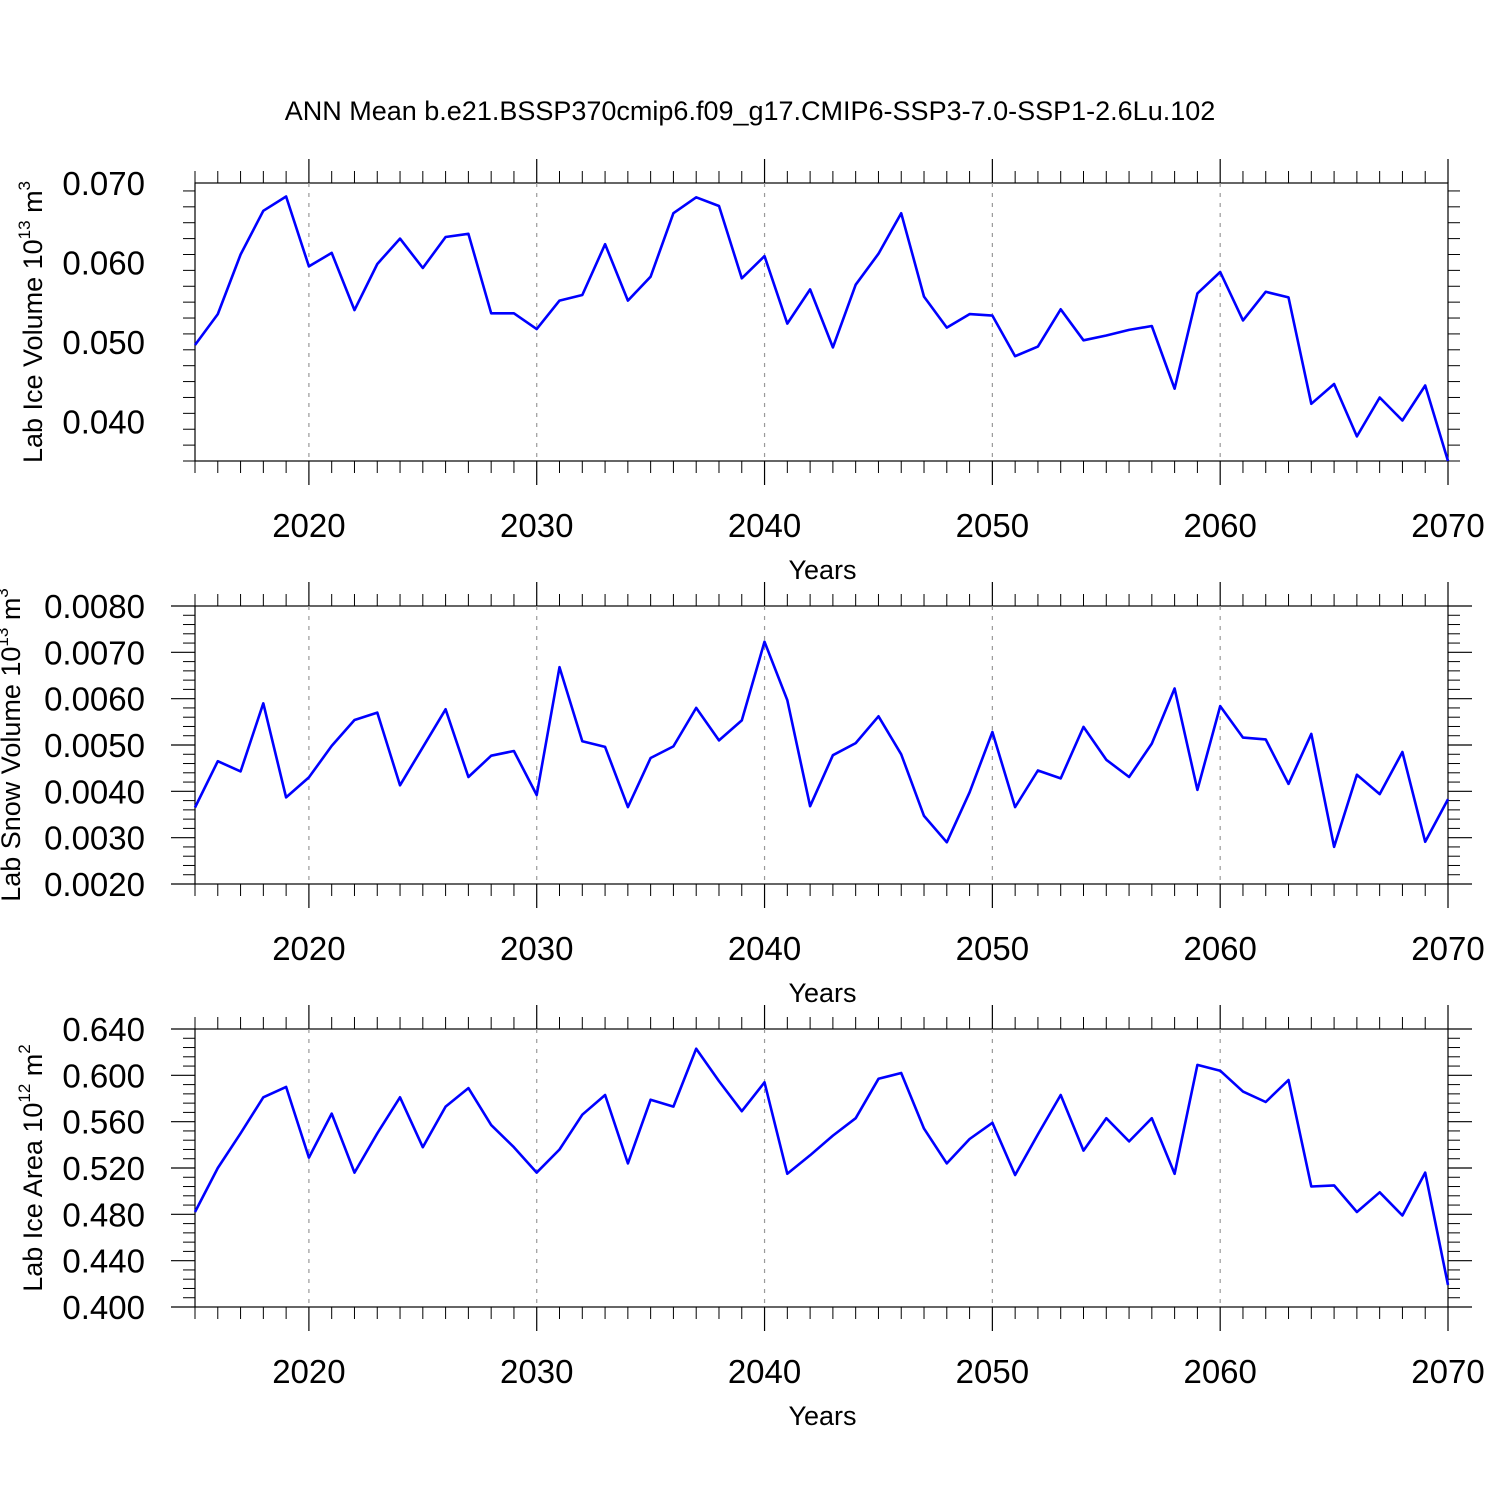 The width and height of the screenshot is (1500, 1500). Describe the element at coordinates (94, 606) in the screenshot. I see `y-tick-label: 0.0080` at that location.